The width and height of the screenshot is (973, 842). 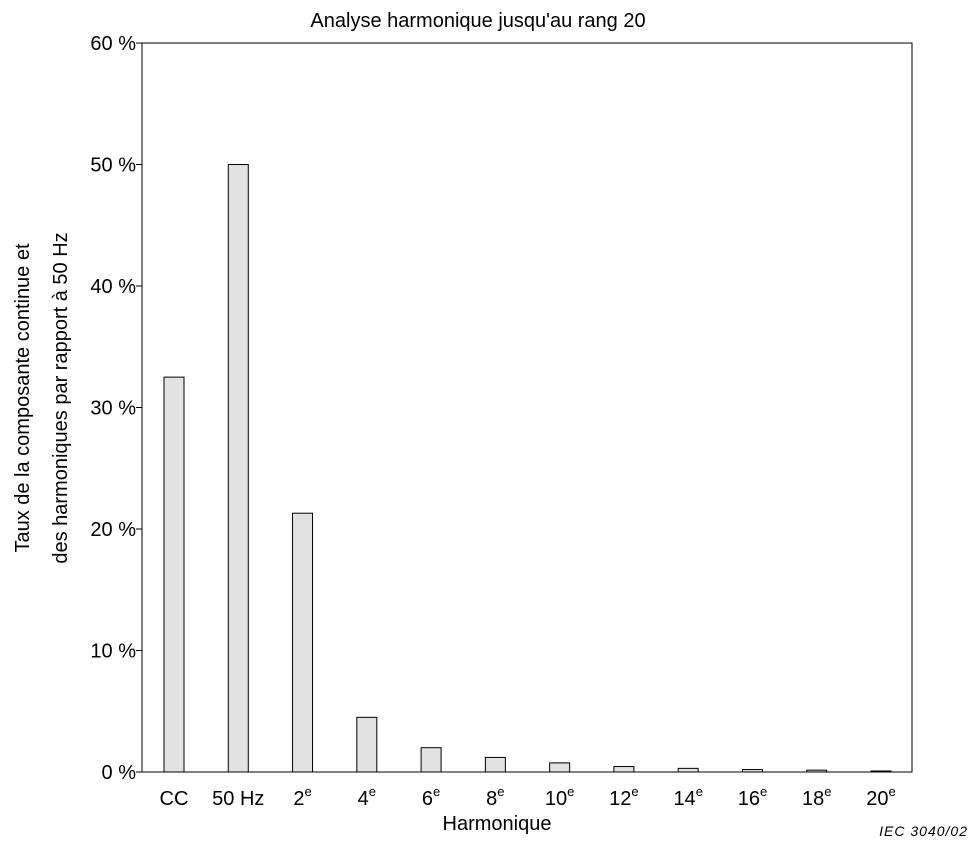 I want to click on bar-16e, so click(x=752, y=771).